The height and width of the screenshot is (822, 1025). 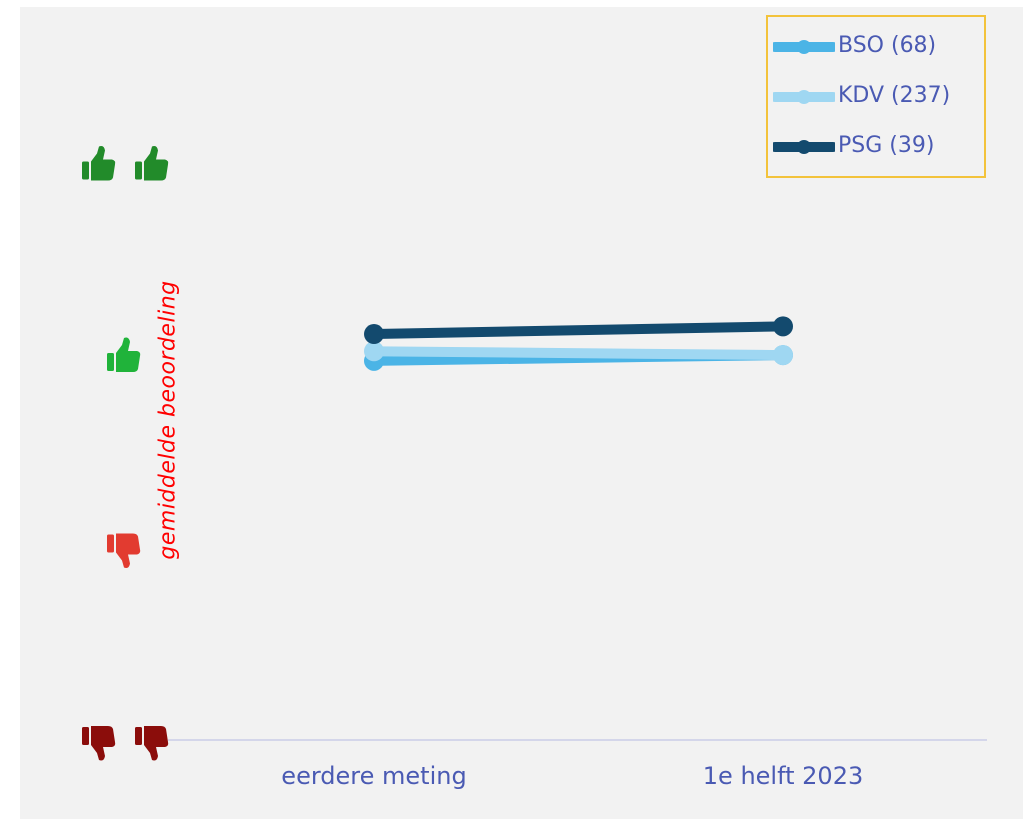 I want to click on x-tick-label-1e-helft-2023: 1e helft 2023, so click(x=783, y=776).